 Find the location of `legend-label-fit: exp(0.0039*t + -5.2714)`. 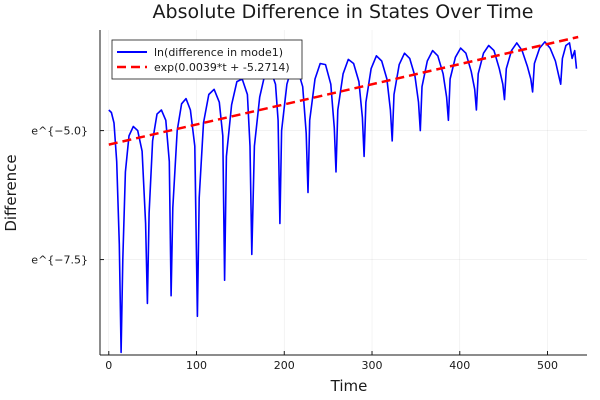

legend-label-fit: exp(0.0039*t + -5.2714) is located at coordinates (222, 67).